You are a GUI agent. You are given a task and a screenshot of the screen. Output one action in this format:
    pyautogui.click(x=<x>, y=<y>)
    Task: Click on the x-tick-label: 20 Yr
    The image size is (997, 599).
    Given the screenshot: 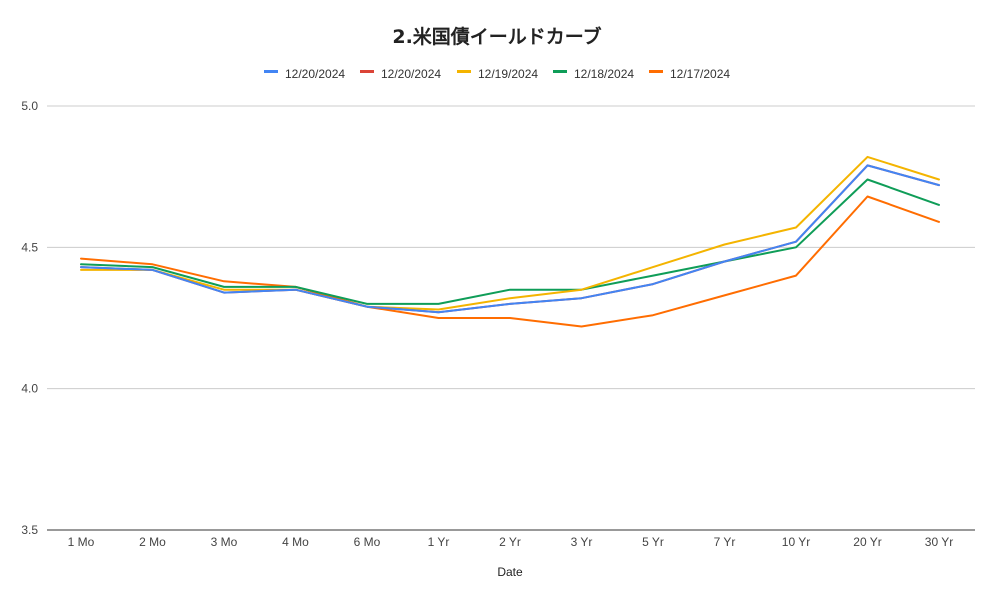 What is the action you would take?
    pyautogui.click(x=867, y=542)
    